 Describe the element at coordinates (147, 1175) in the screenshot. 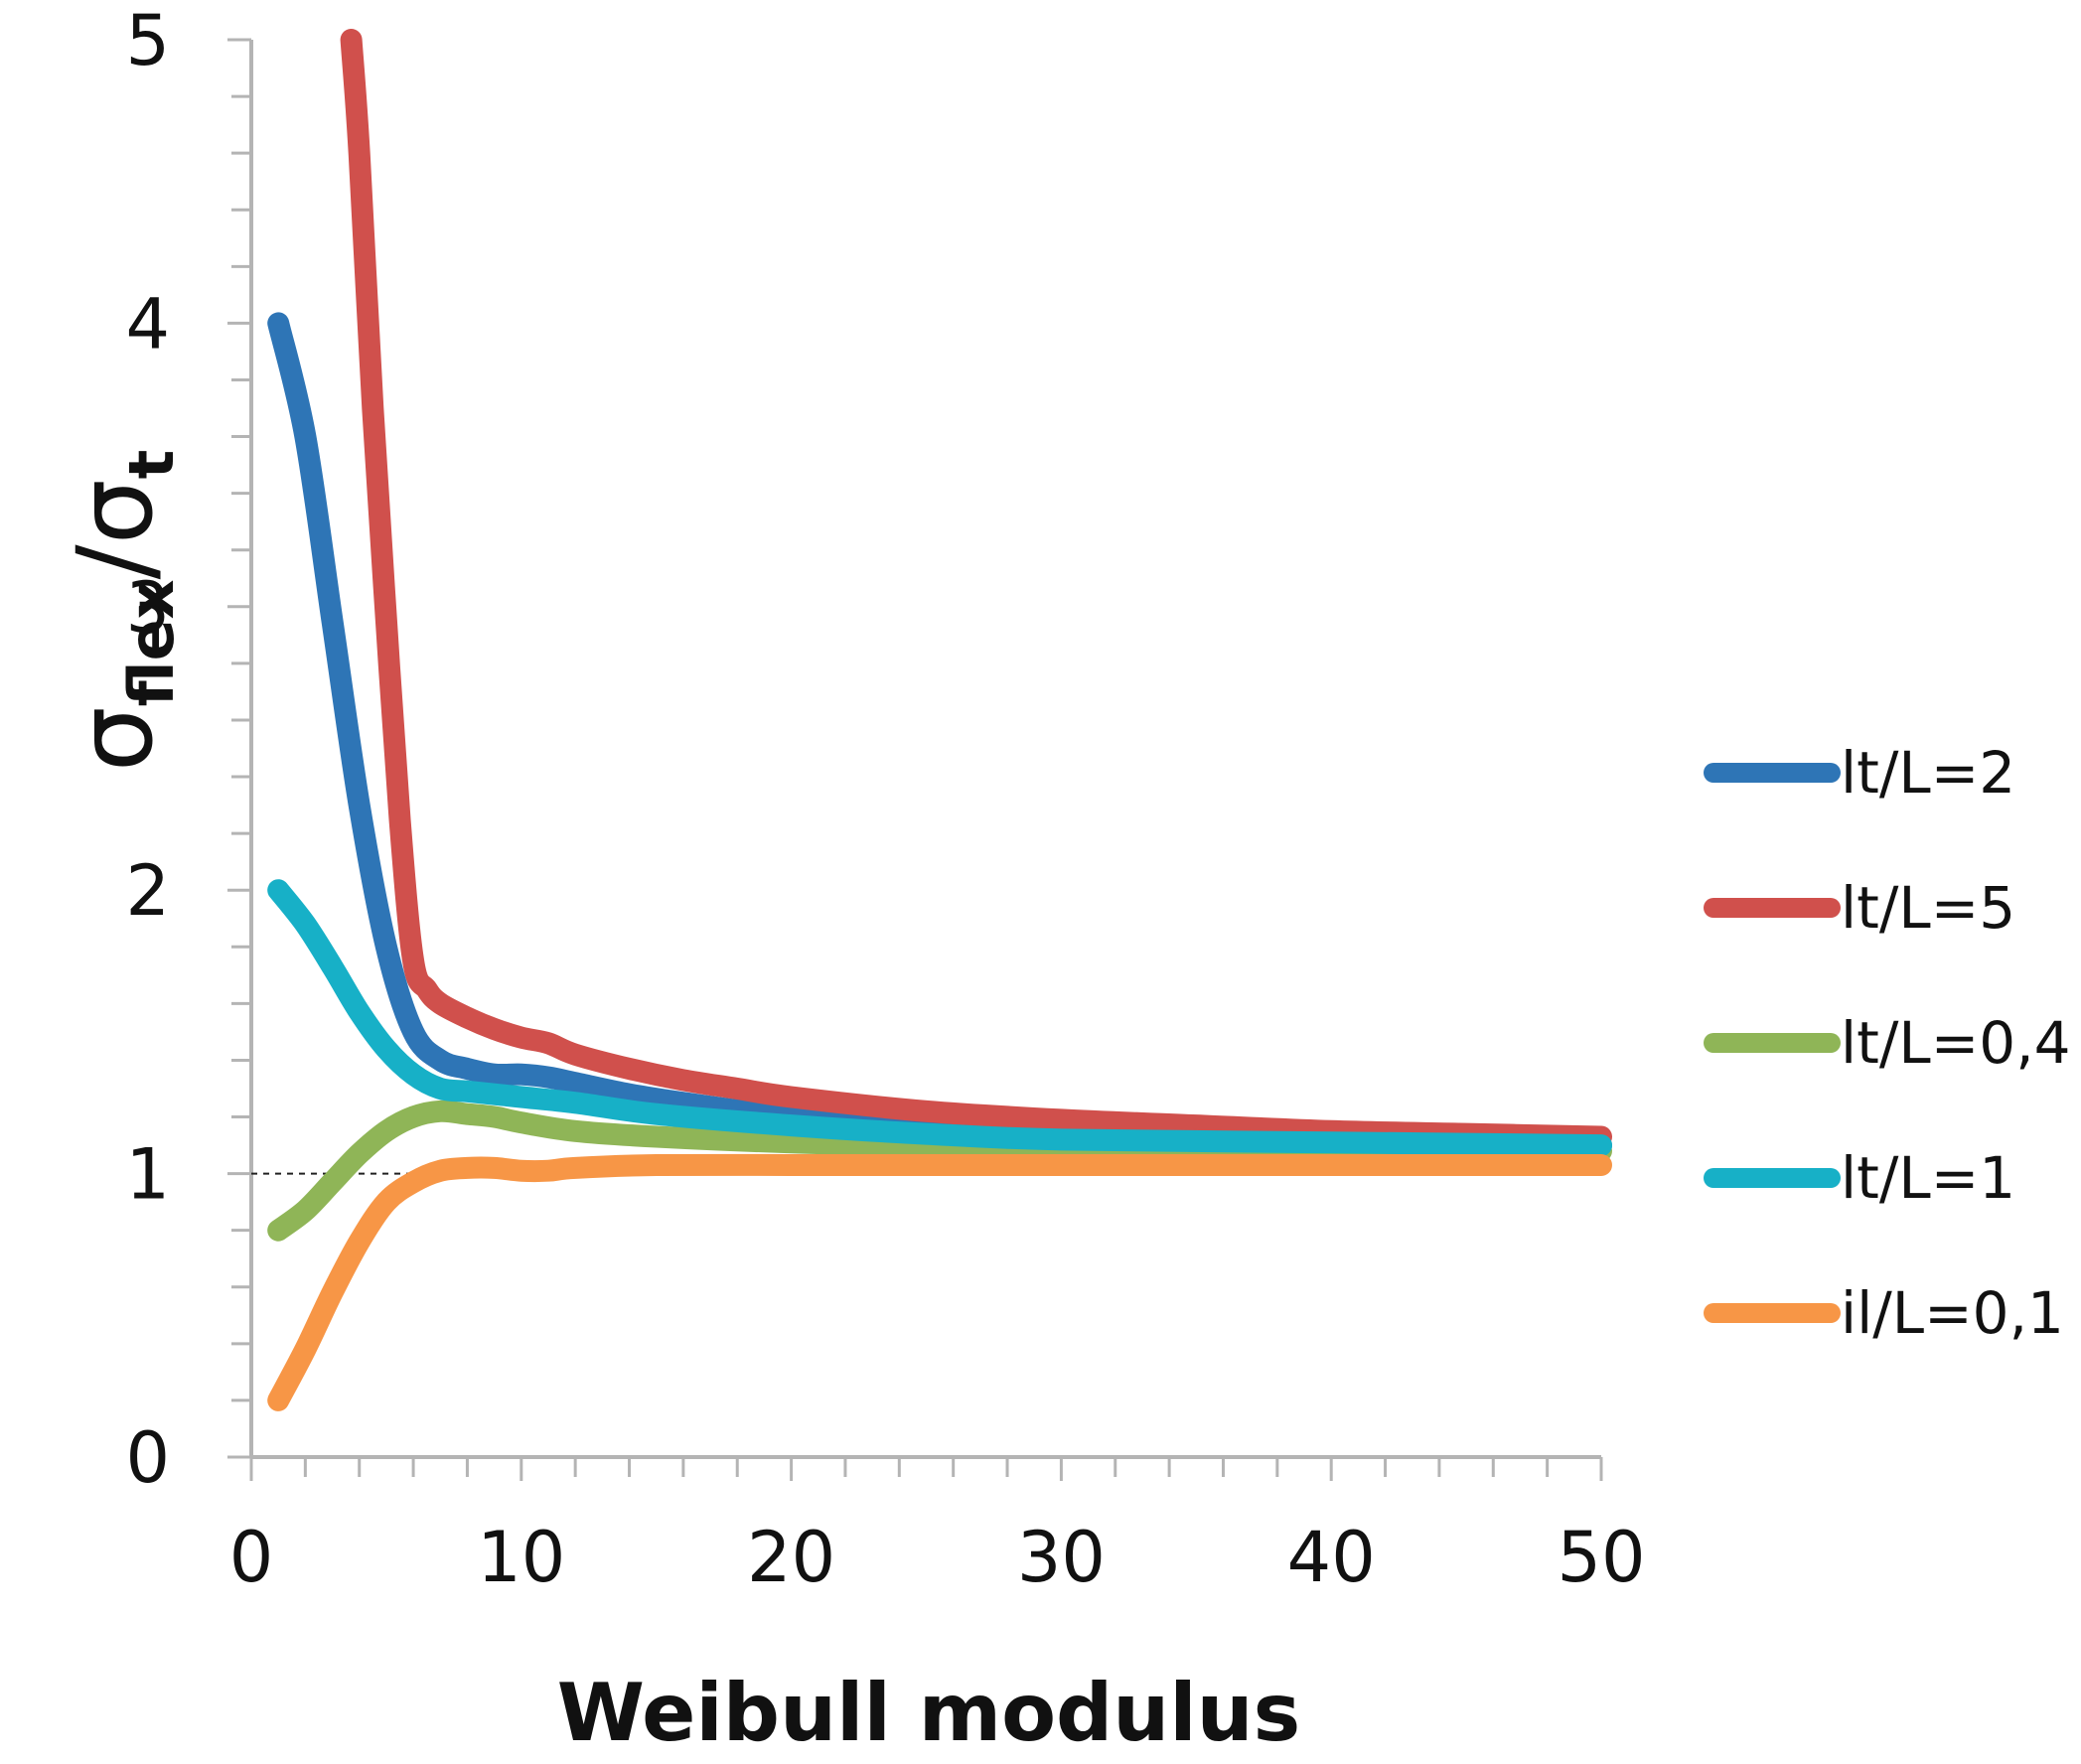

I see `y-tick-label: 1` at that location.